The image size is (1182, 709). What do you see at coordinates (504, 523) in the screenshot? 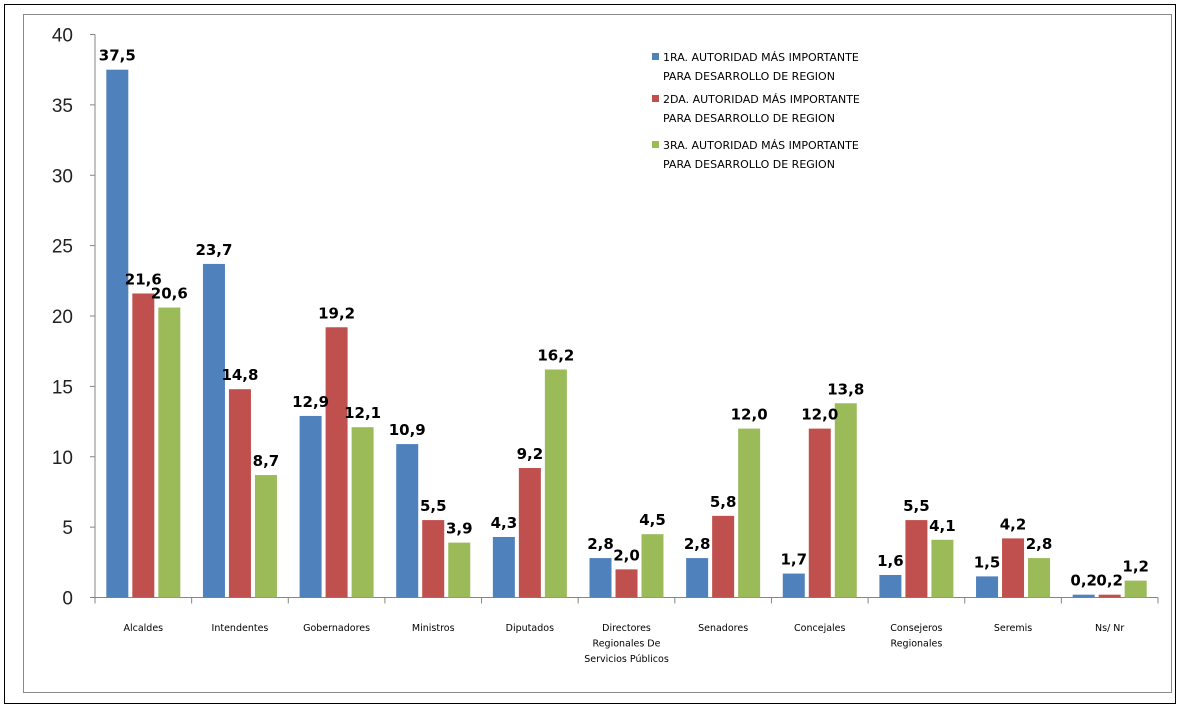
I see `data-label-series-1-4: 4,3` at bounding box center [504, 523].